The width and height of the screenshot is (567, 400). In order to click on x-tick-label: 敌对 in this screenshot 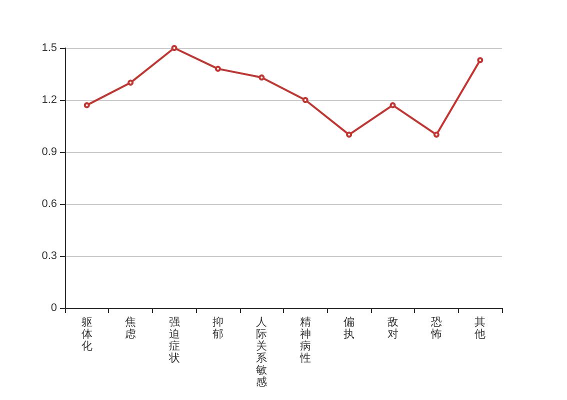, I will do `click(392, 328)`.